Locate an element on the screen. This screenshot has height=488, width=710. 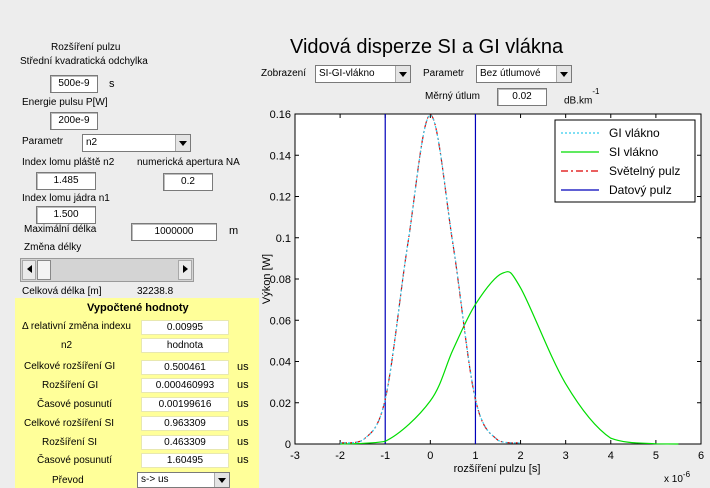
result-label: Rozšíření SI is located at coordinates (70, 442).